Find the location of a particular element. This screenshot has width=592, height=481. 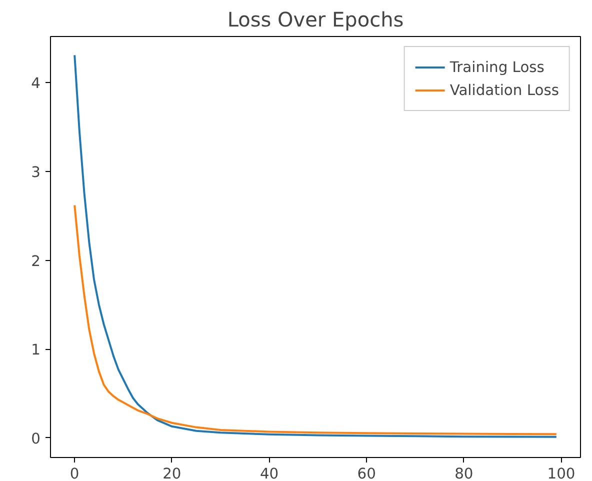

y-tick-label: 4 is located at coordinates (36, 83).